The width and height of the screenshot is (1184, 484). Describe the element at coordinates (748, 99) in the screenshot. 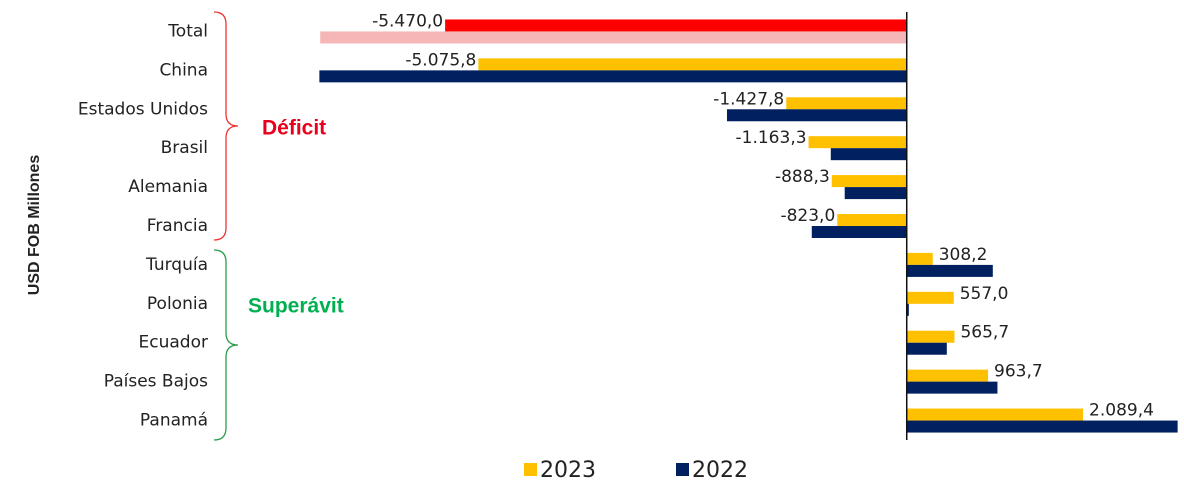

I see `data-label: -1.427,8` at that location.